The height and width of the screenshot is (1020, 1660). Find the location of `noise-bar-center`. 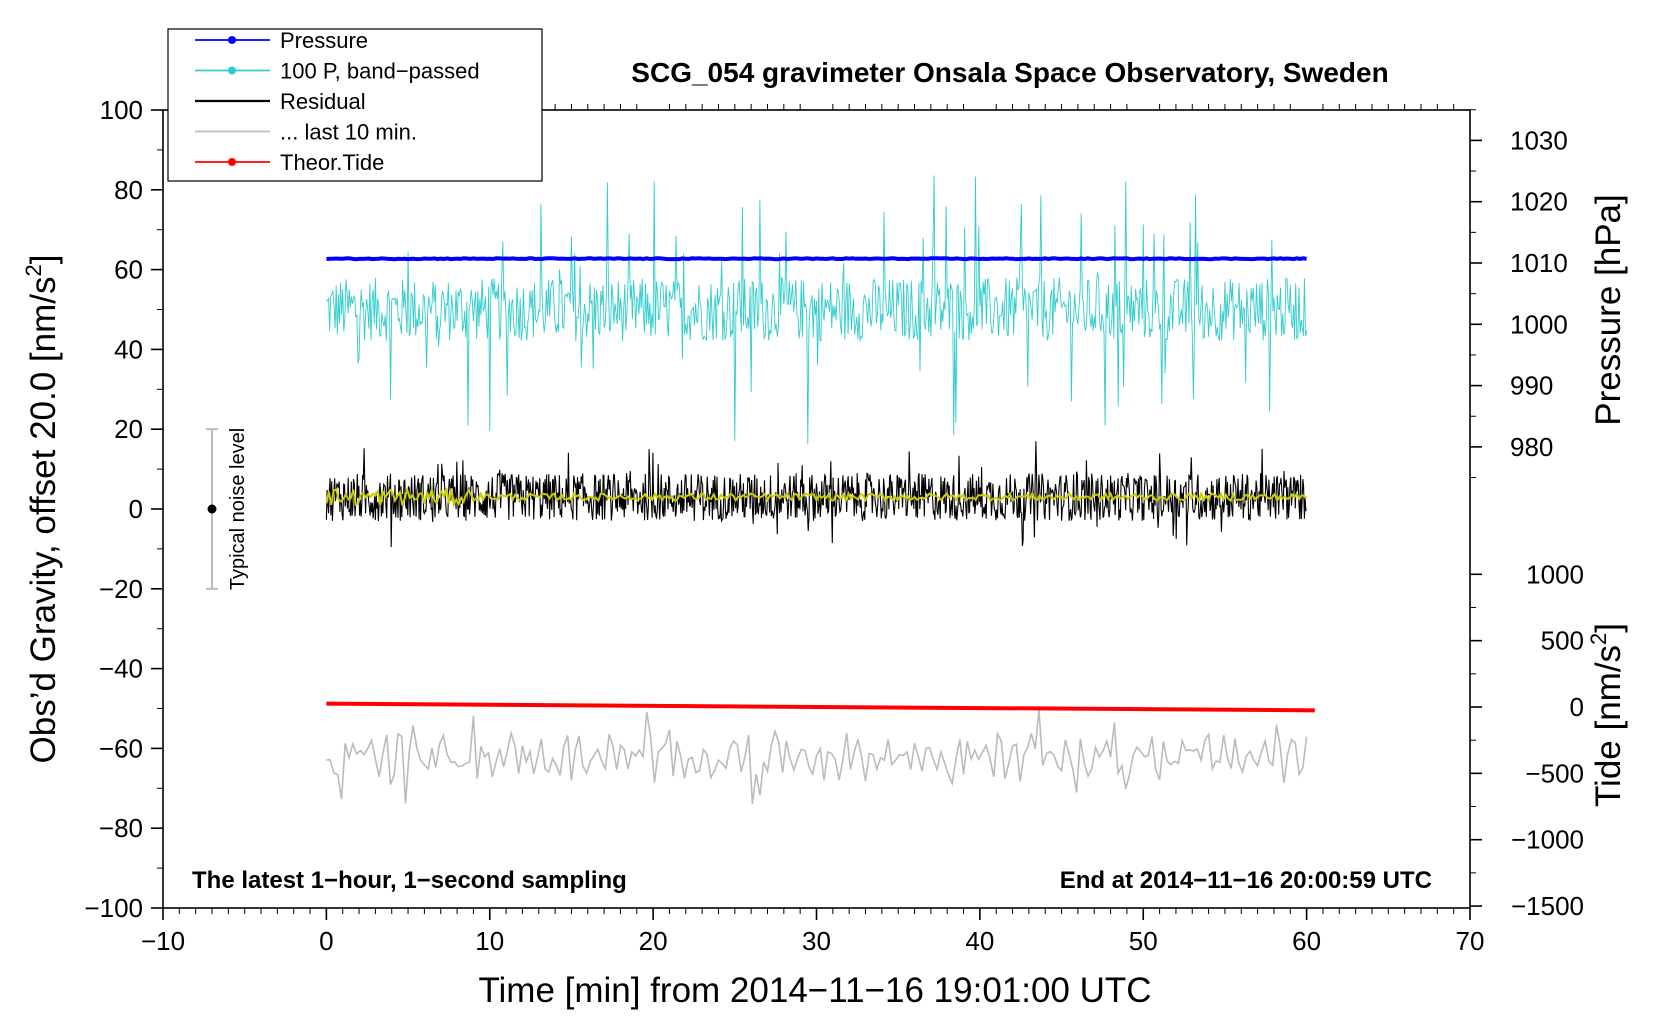

noise-bar-center is located at coordinates (212, 509).